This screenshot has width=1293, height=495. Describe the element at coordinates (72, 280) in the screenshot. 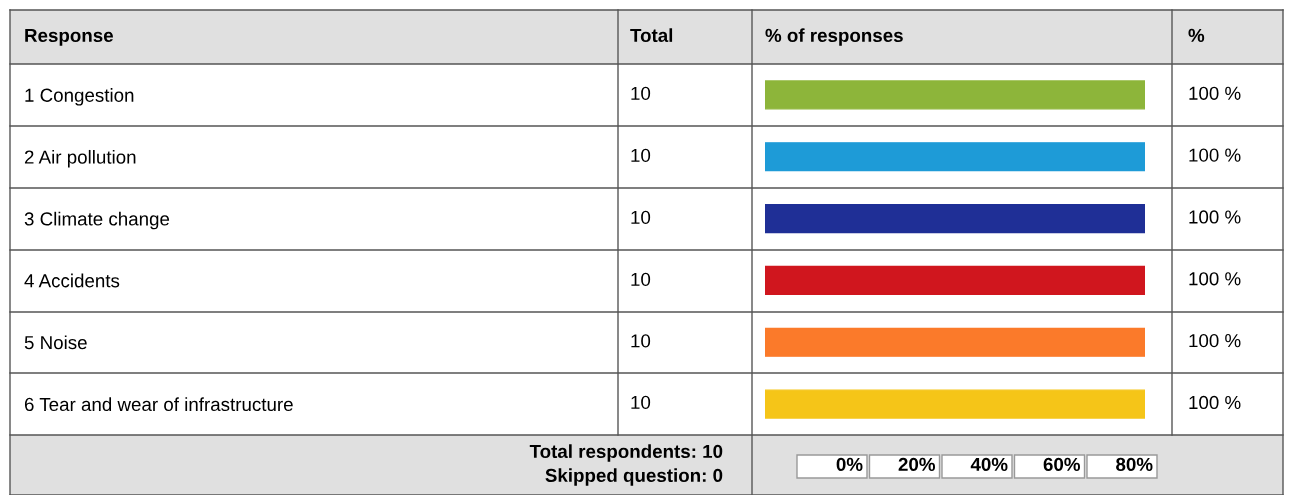

I see `y-tick-label: 4 Accidents` at that location.